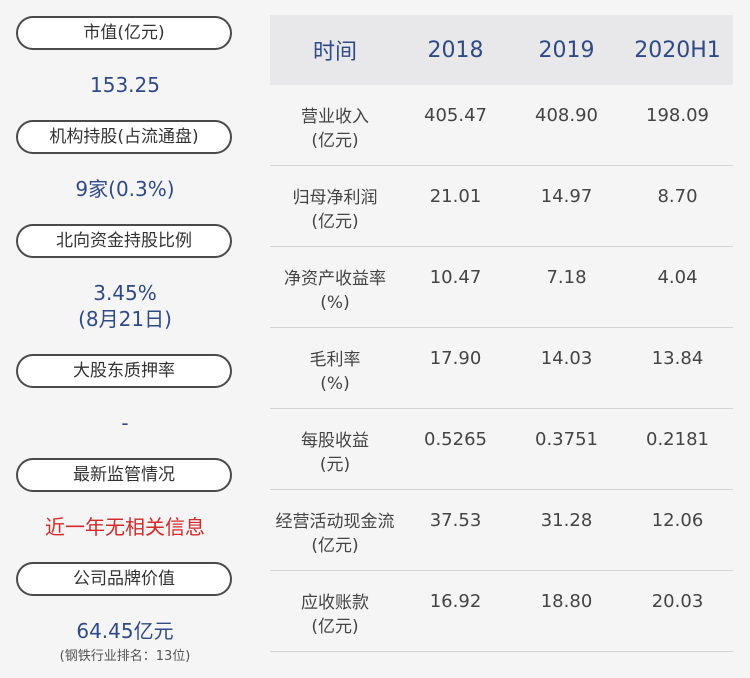 The height and width of the screenshot is (678, 750). Describe the element at coordinates (501, 611) in the screenshot. I see `table-row: 应收账款 (亿元) 16.92 18.80 20.03` at that location.